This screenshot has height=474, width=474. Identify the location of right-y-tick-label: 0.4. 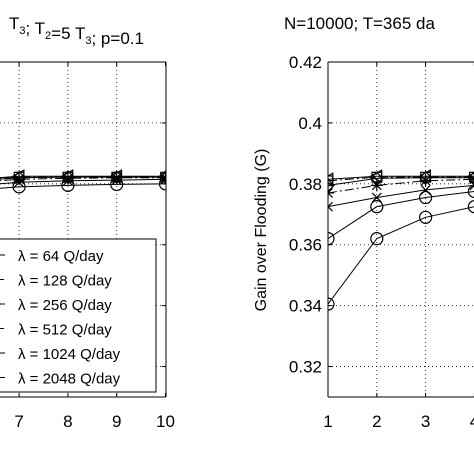
(310, 123).